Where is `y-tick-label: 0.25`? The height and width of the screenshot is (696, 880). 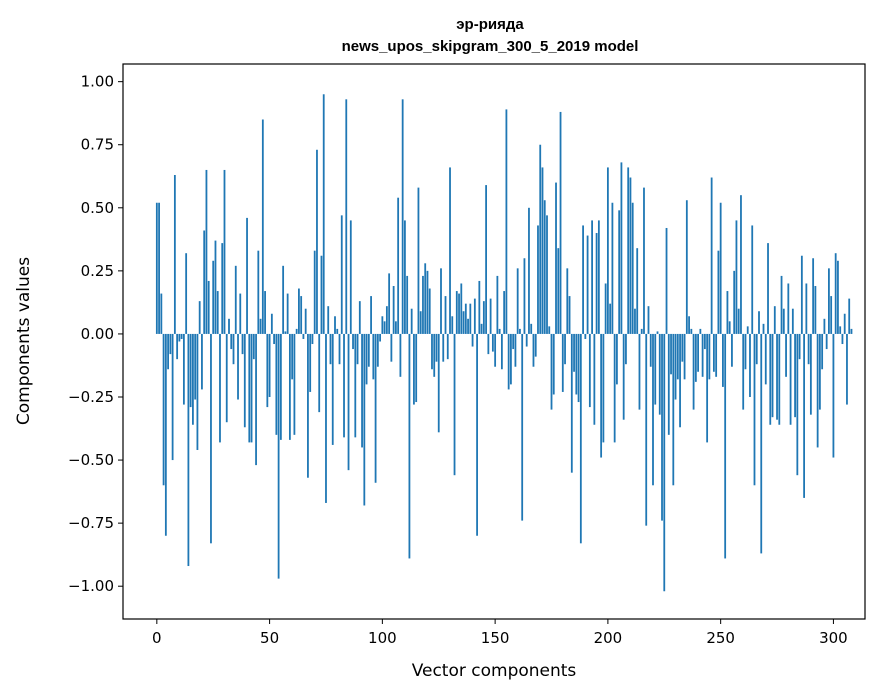 y-tick-label: 0.25 is located at coordinates (97, 271).